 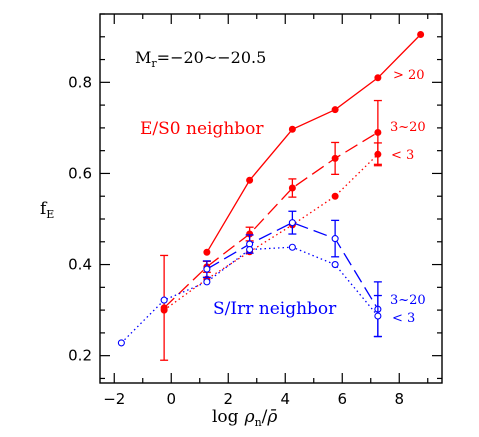 What do you see at coordinates (80, 265) in the screenshot?
I see `y-tick-label: 0.4` at bounding box center [80, 265].